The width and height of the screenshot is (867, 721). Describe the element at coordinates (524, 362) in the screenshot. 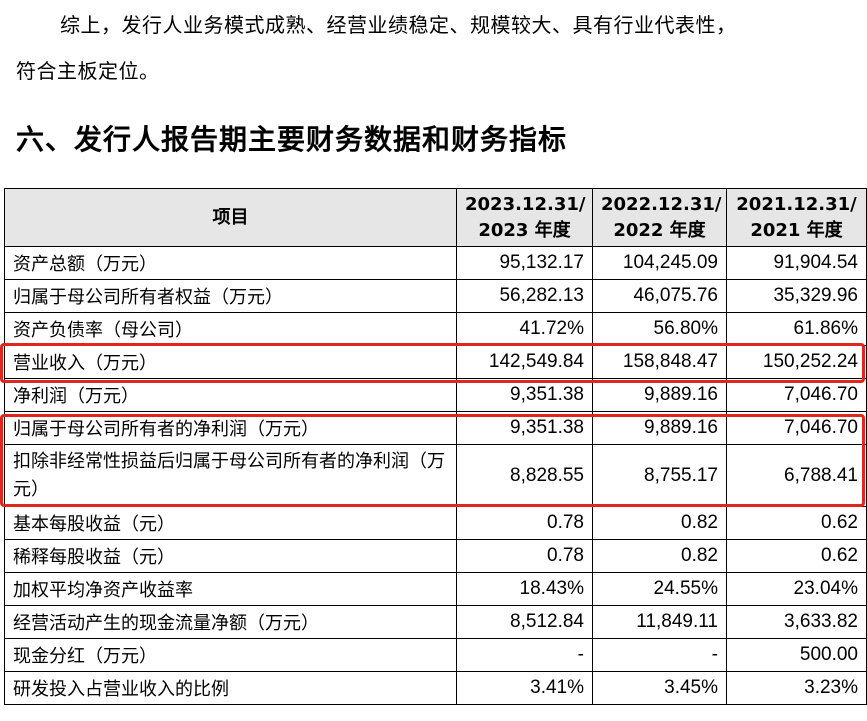

I see `value-2023: 142,549.84` at that location.